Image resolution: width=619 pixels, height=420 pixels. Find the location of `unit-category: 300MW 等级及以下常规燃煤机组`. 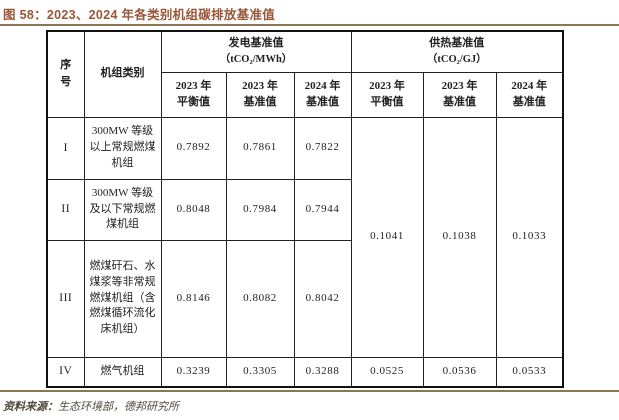

unit-category: 300MW 等级及以下常规燃煤机组 is located at coordinates (122, 209).